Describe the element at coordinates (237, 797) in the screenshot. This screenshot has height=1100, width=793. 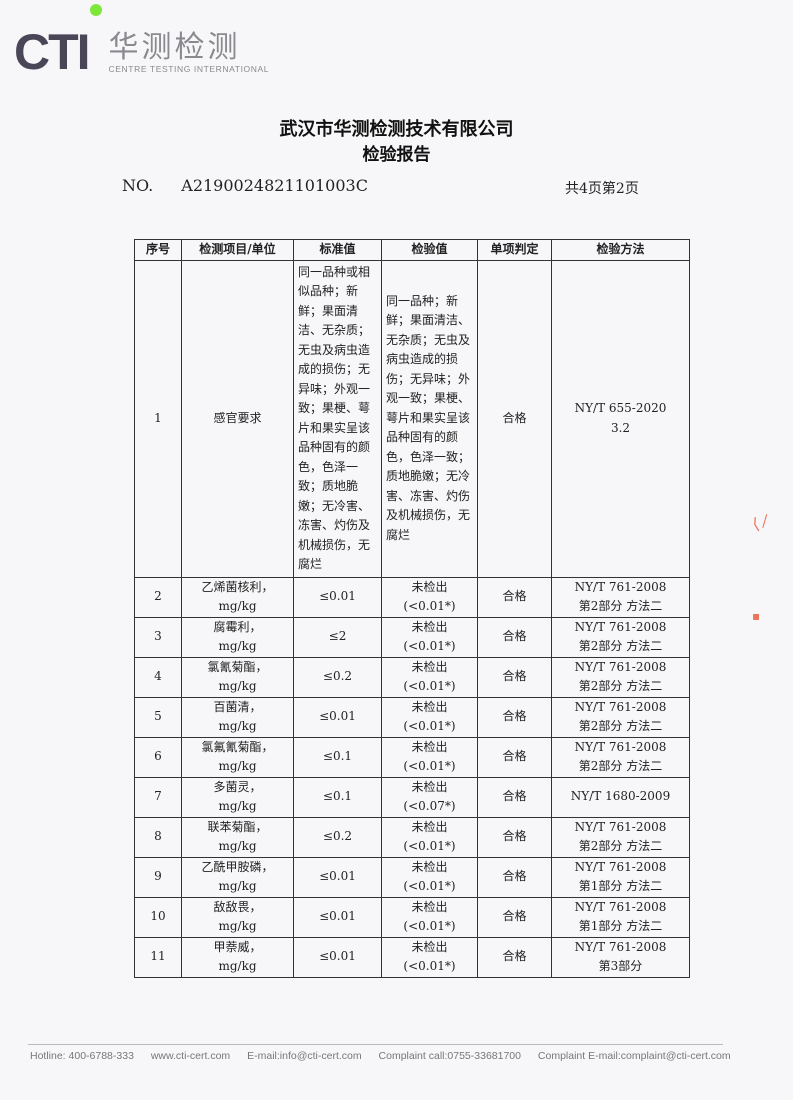
I see `cell-item: 多菌灵， mg/kg` at that location.